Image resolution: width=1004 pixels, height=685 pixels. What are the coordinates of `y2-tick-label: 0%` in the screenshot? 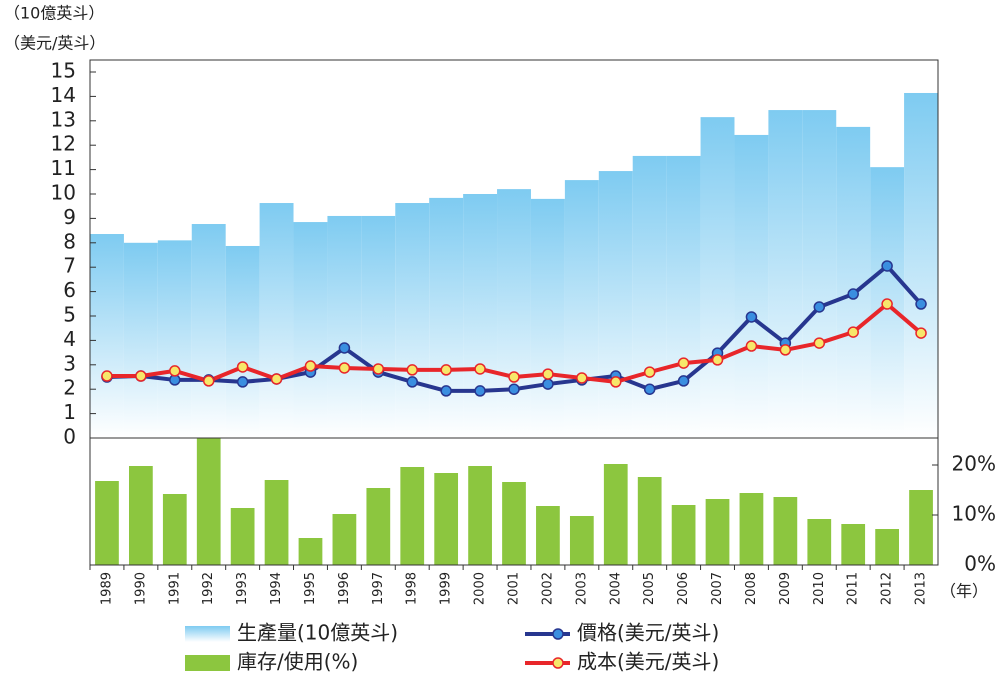 It's located at (980, 564).